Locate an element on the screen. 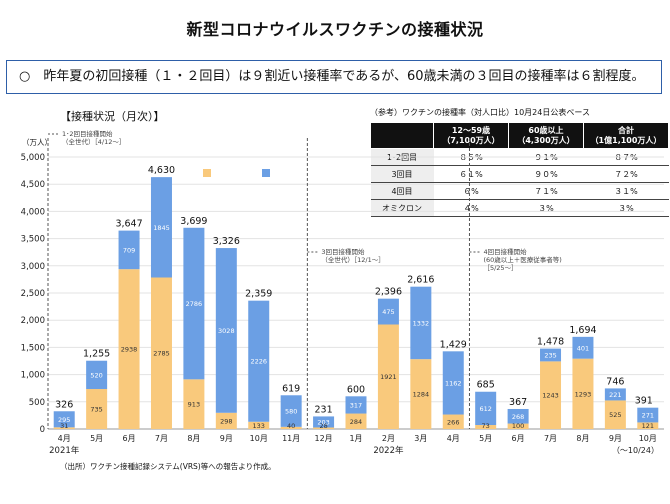  data-label-over60: 133 is located at coordinates (259, 426).